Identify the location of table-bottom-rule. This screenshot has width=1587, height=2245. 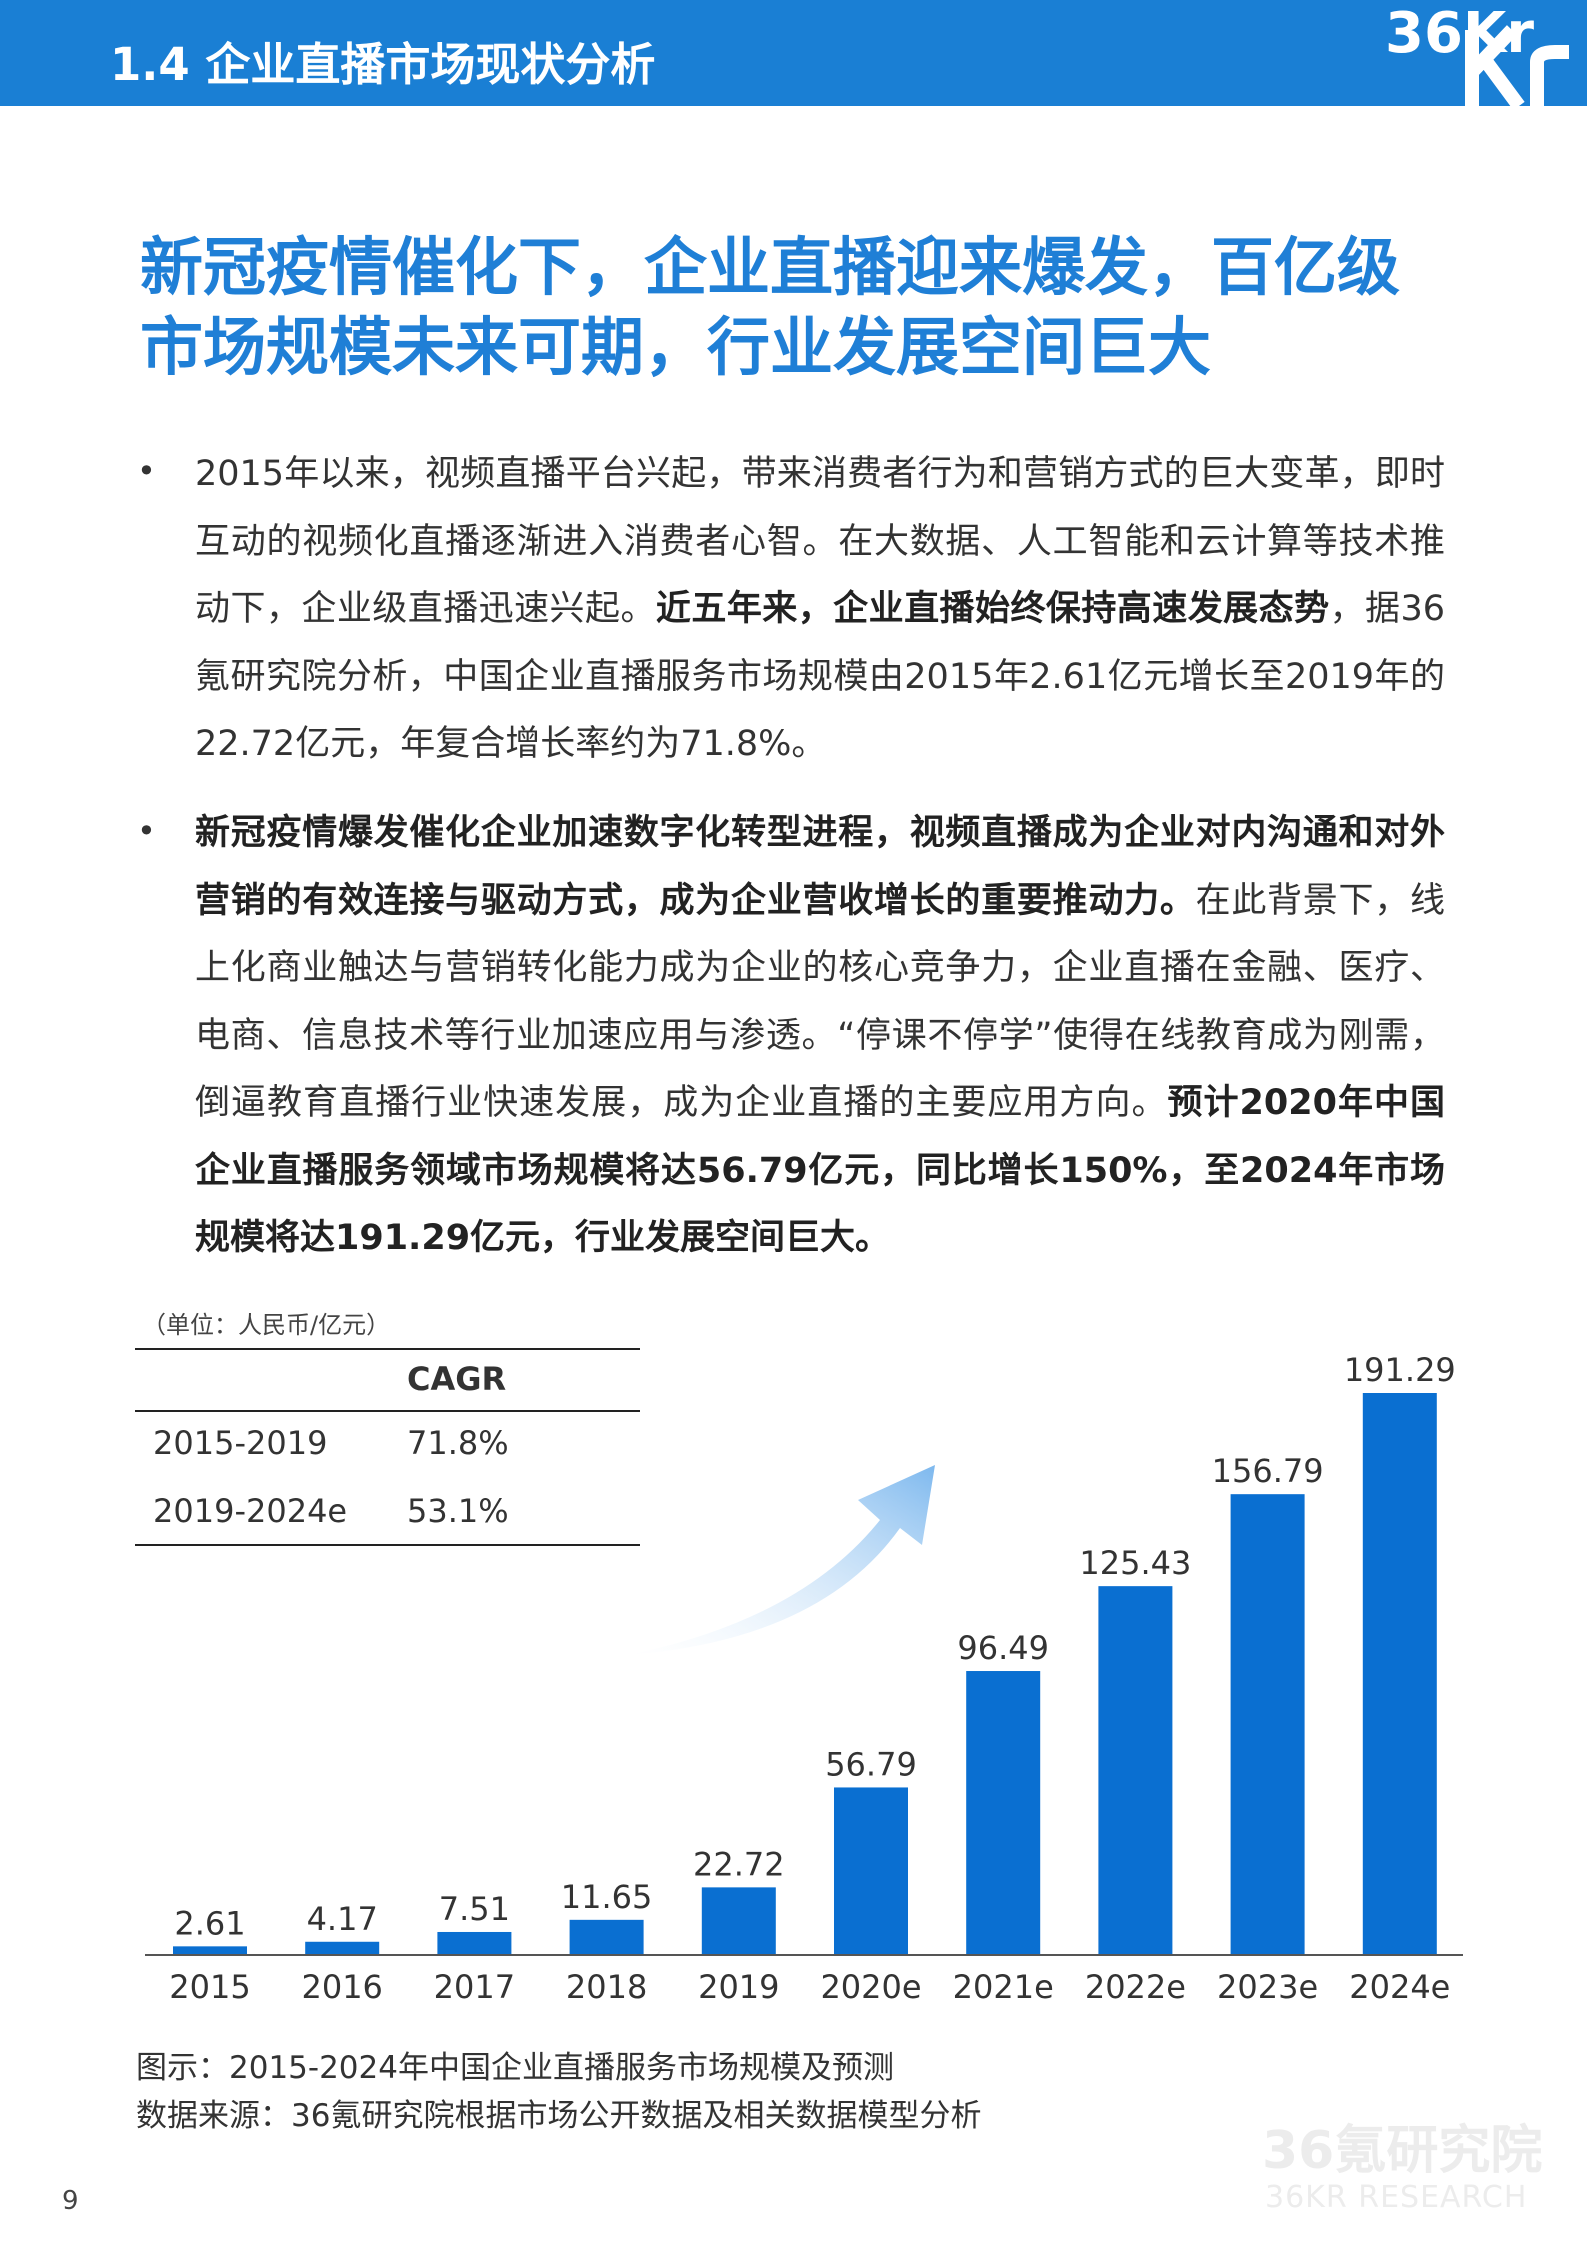
(387, 1545).